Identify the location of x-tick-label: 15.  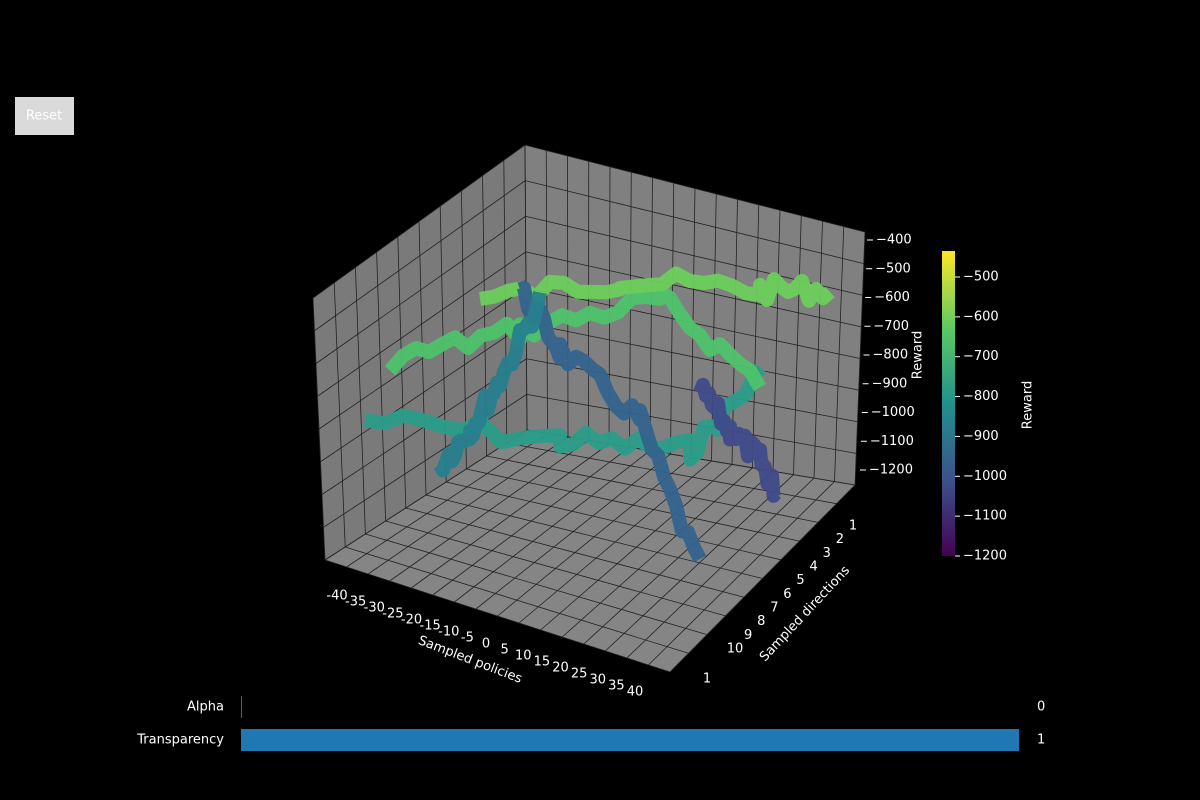
(542, 662).